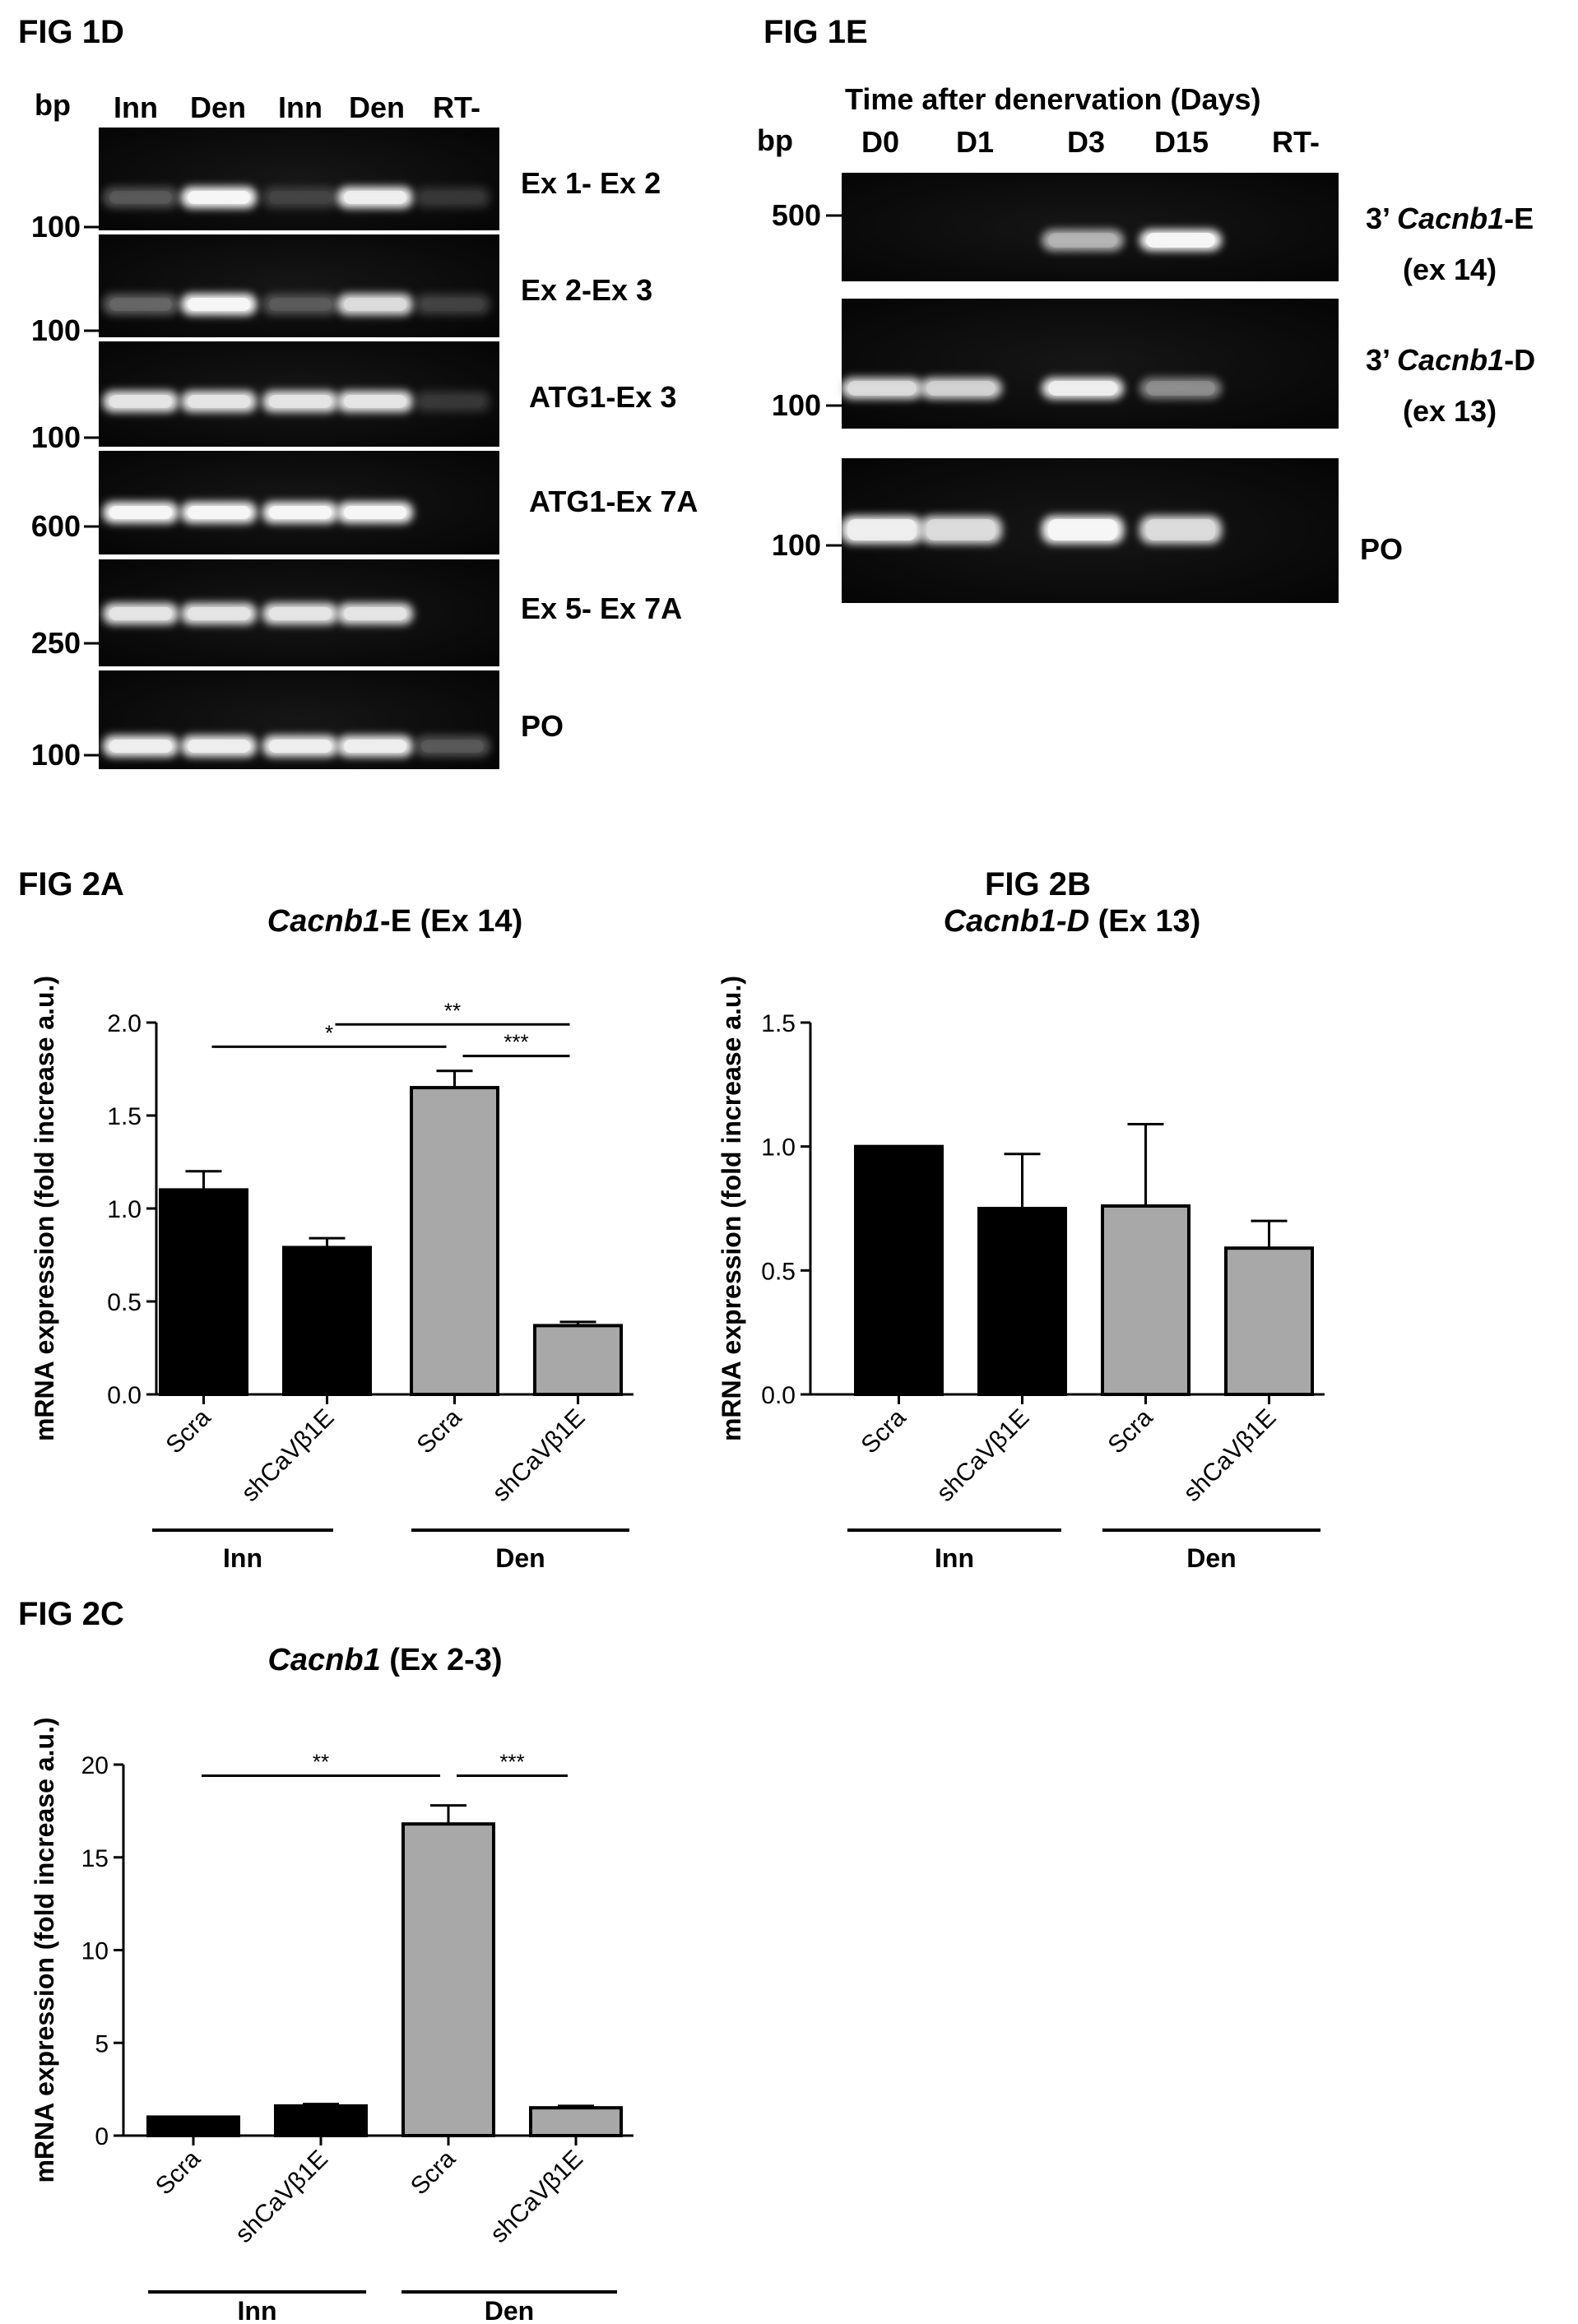 This screenshot has height=2324, width=1578. What do you see at coordinates (815, 32) in the screenshot?
I see `panel-label-1e: FIG 1E` at bounding box center [815, 32].